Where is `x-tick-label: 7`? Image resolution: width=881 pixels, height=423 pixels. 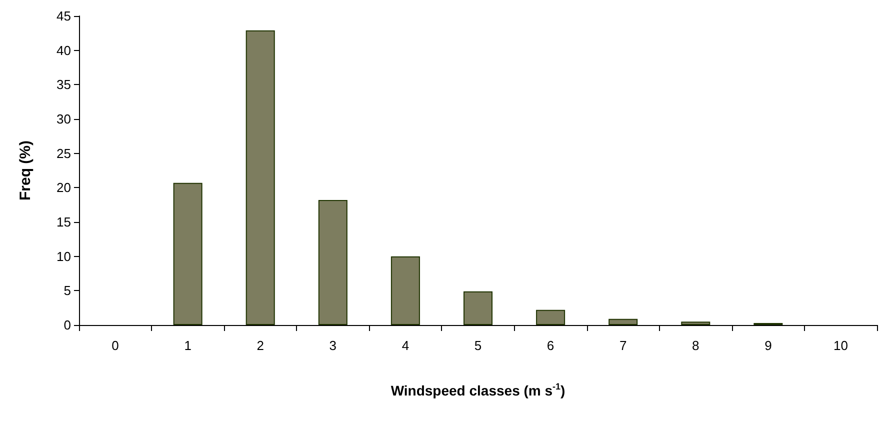 x-tick-label: 7 is located at coordinates (623, 345).